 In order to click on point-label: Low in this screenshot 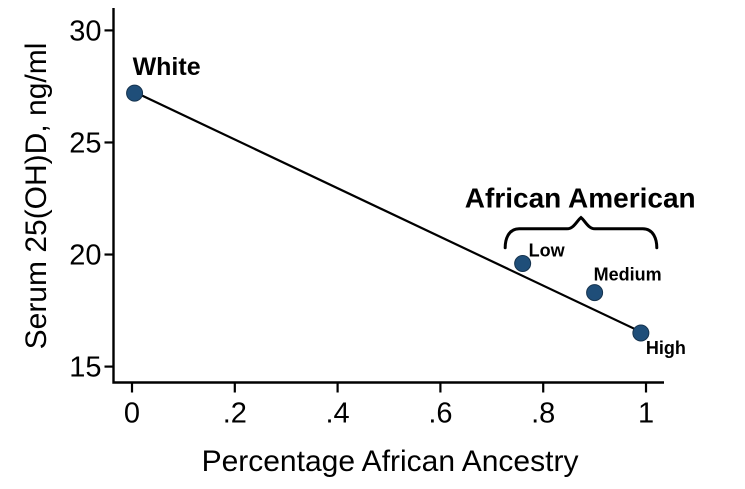, I will do `click(547, 250)`.